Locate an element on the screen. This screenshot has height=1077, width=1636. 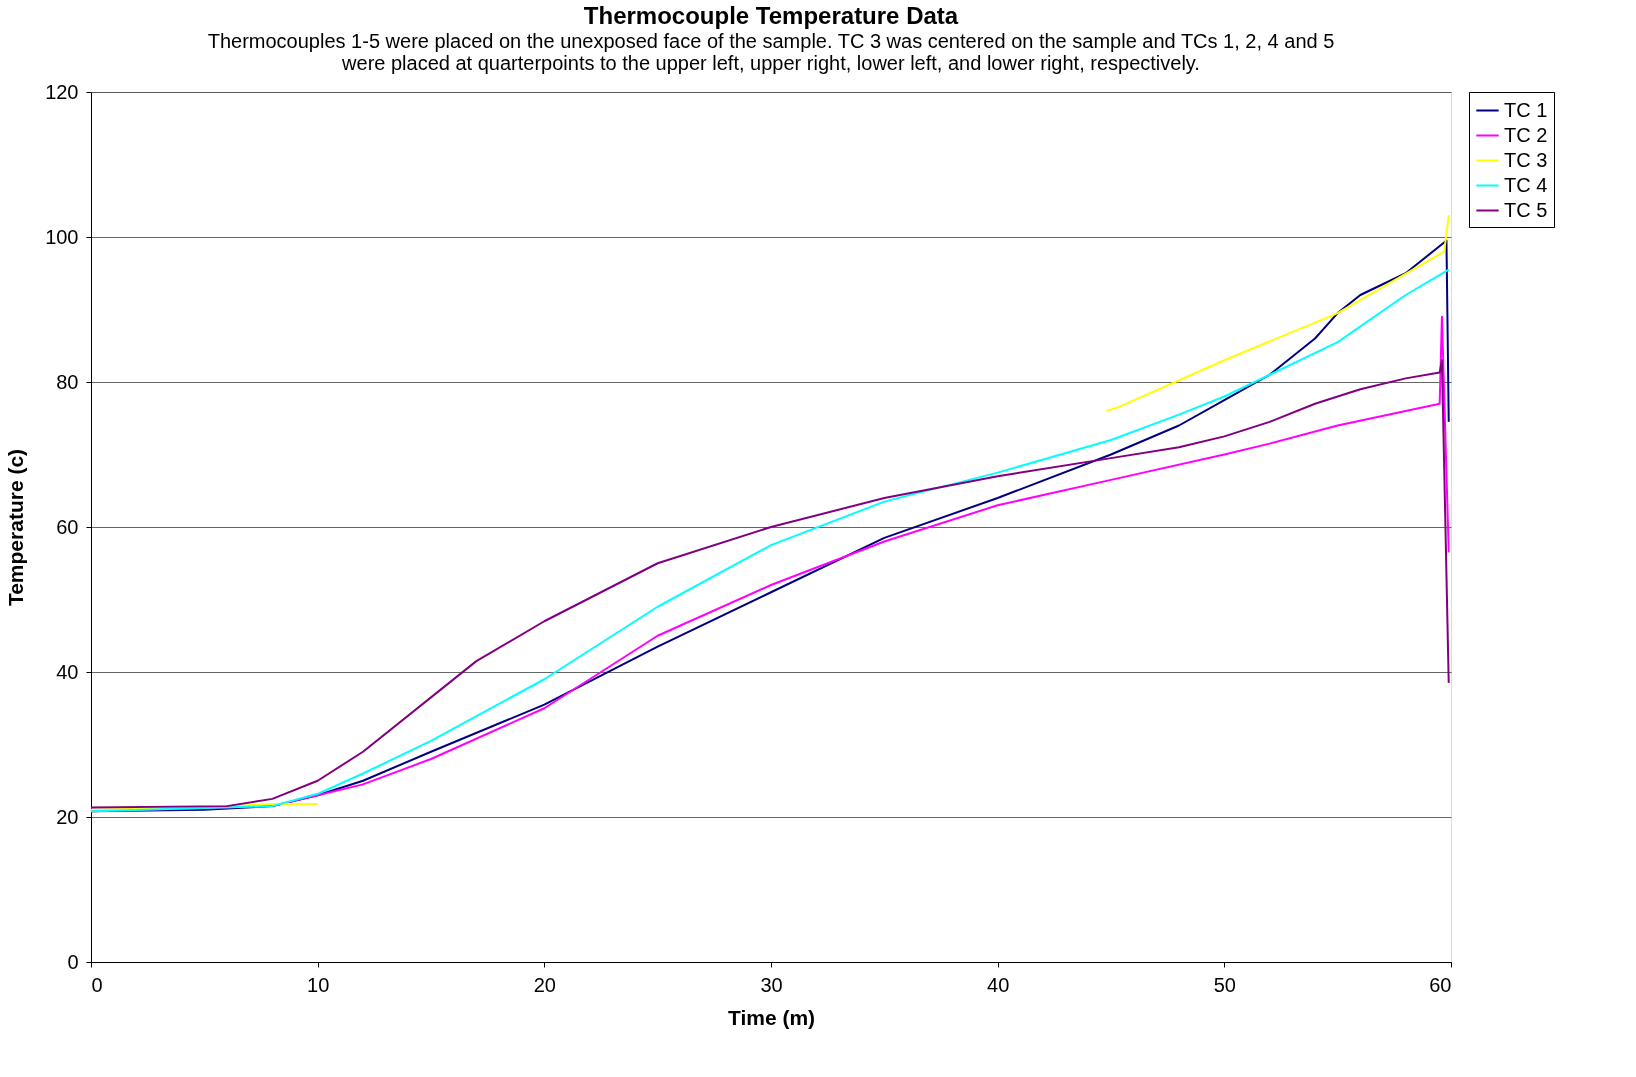
x-tick-label: 0 is located at coordinates (97, 984).